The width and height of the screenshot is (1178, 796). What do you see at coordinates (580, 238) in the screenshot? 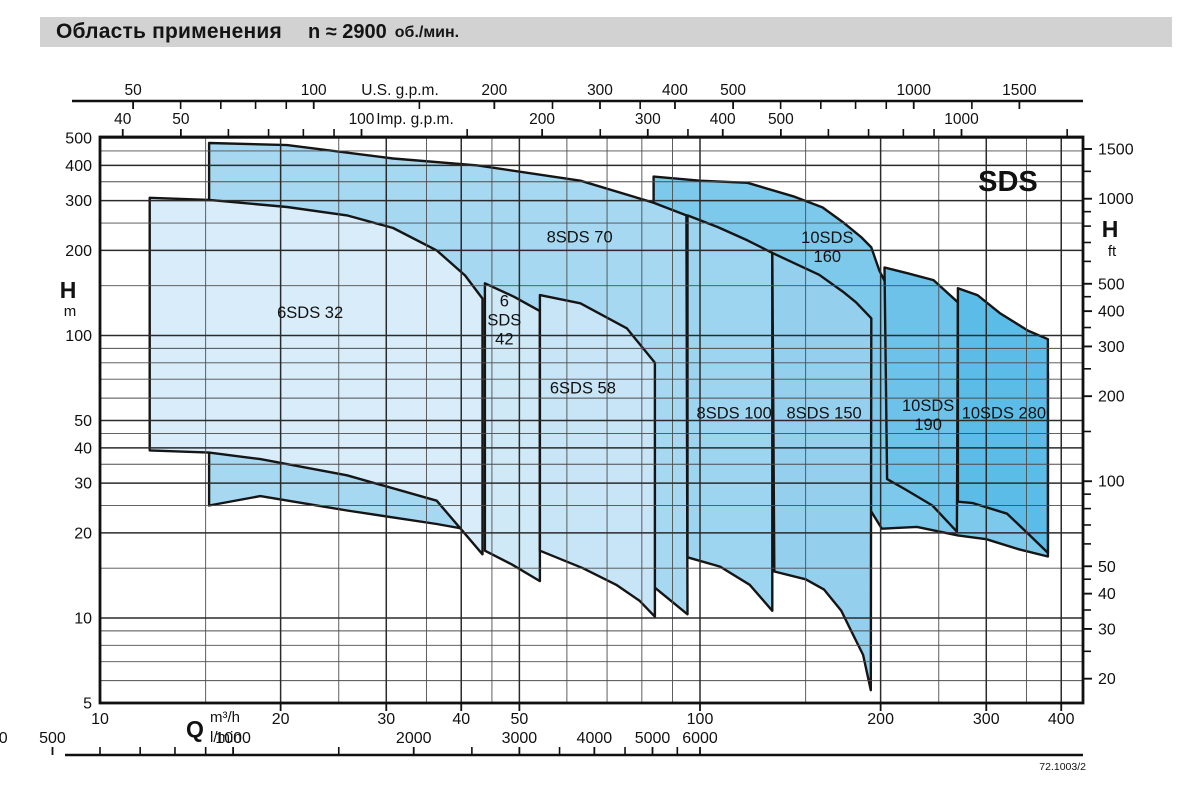
I see `region-label-8sds-70: 8SDS 70` at bounding box center [580, 238].